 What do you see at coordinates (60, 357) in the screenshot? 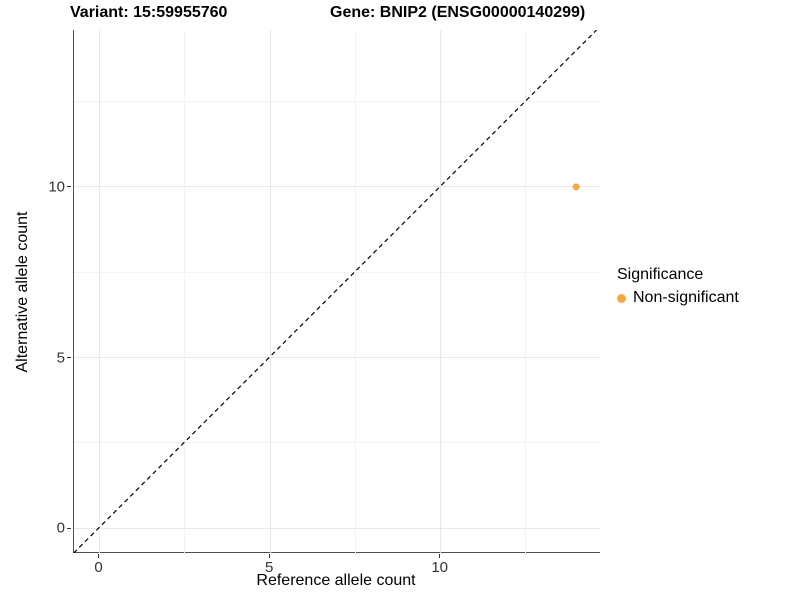
I see `y-tick-label: 5` at bounding box center [60, 357].